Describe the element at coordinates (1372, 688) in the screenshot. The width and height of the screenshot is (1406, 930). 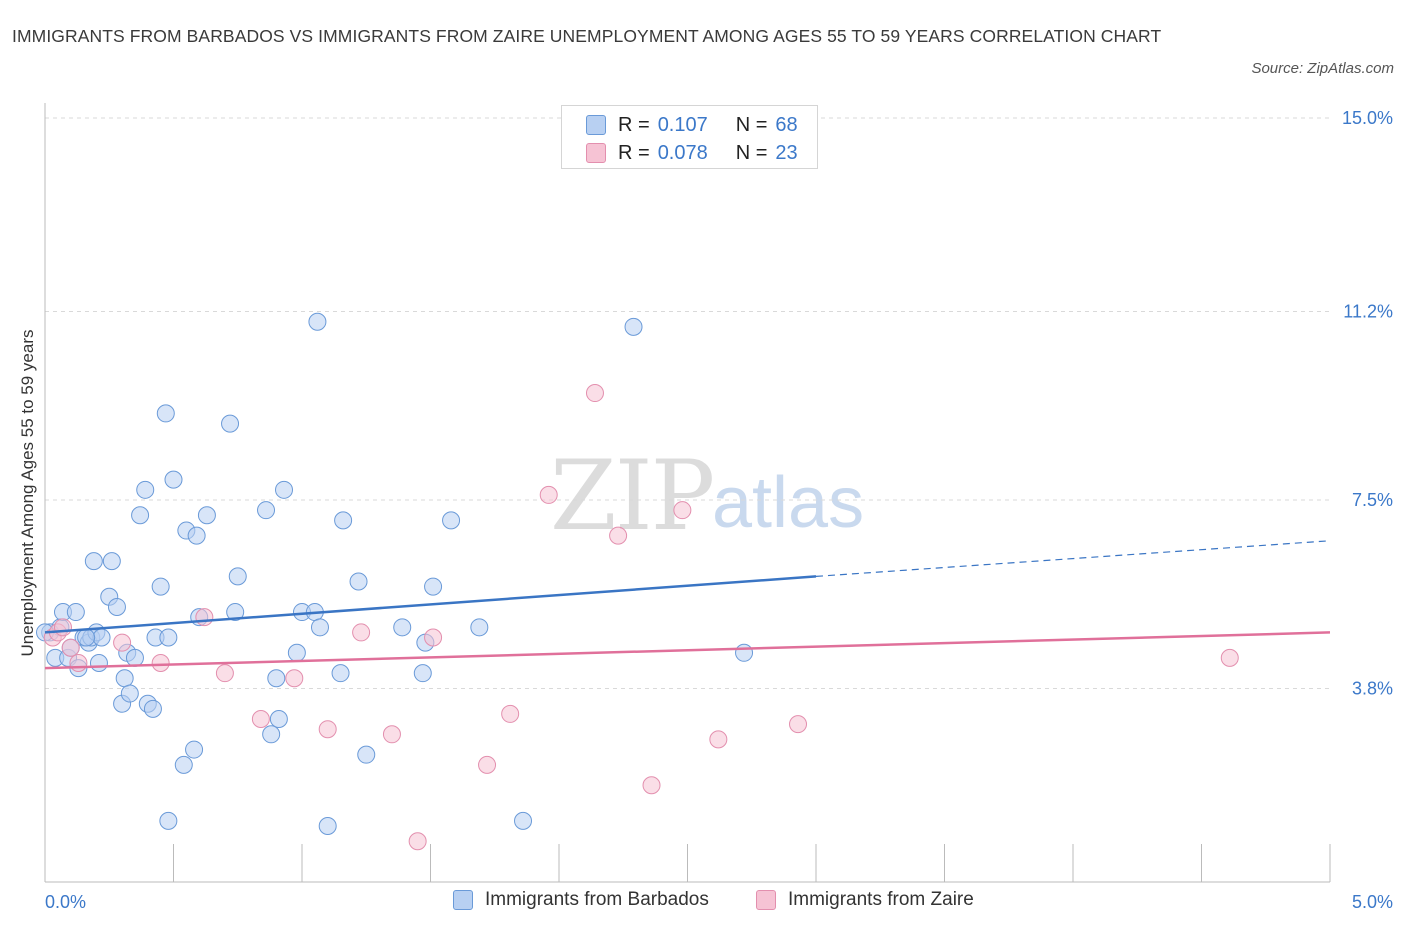
I see `y-tick-label: 3.8%` at that location.